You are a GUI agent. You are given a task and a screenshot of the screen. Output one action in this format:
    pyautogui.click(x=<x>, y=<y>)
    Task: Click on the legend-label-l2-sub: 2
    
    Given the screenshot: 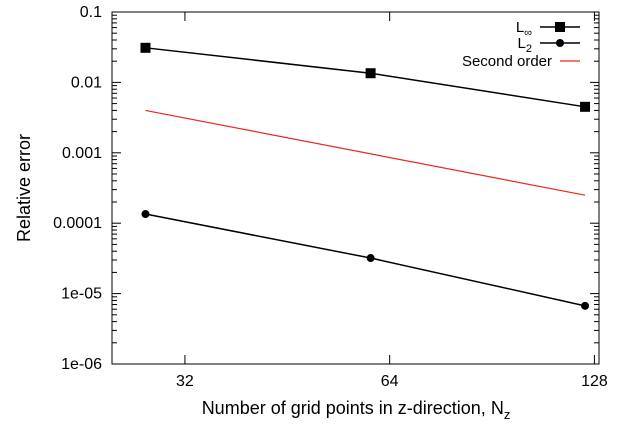 What is the action you would take?
    pyautogui.click(x=529, y=49)
    